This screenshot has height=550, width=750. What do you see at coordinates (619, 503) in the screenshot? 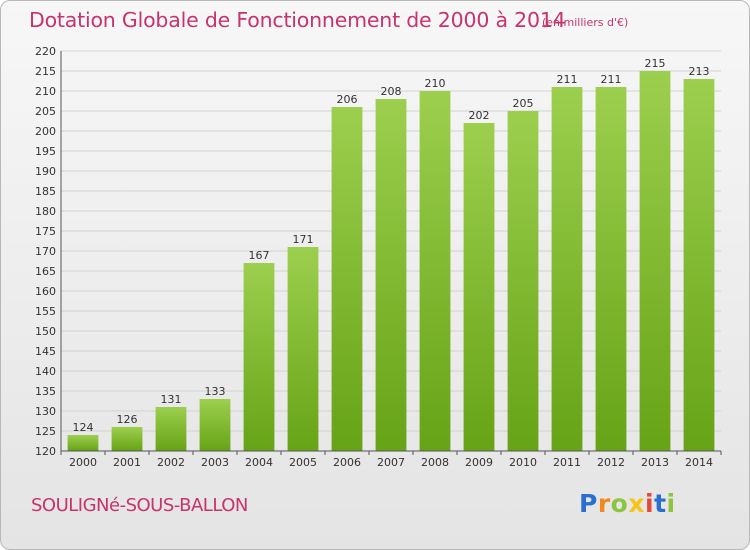
I see `logo-letter: o` at bounding box center [619, 503].